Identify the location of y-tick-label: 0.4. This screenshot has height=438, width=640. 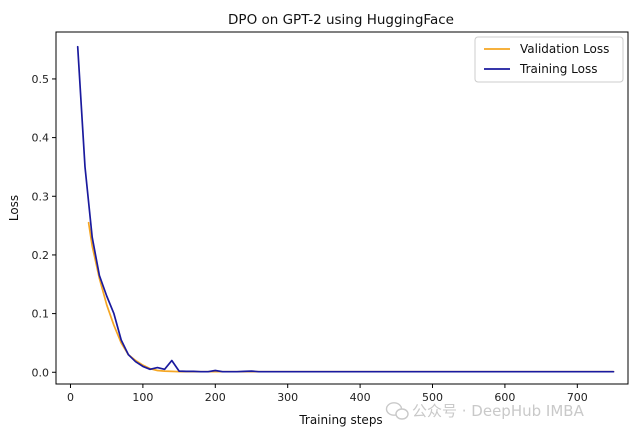
(41, 138).